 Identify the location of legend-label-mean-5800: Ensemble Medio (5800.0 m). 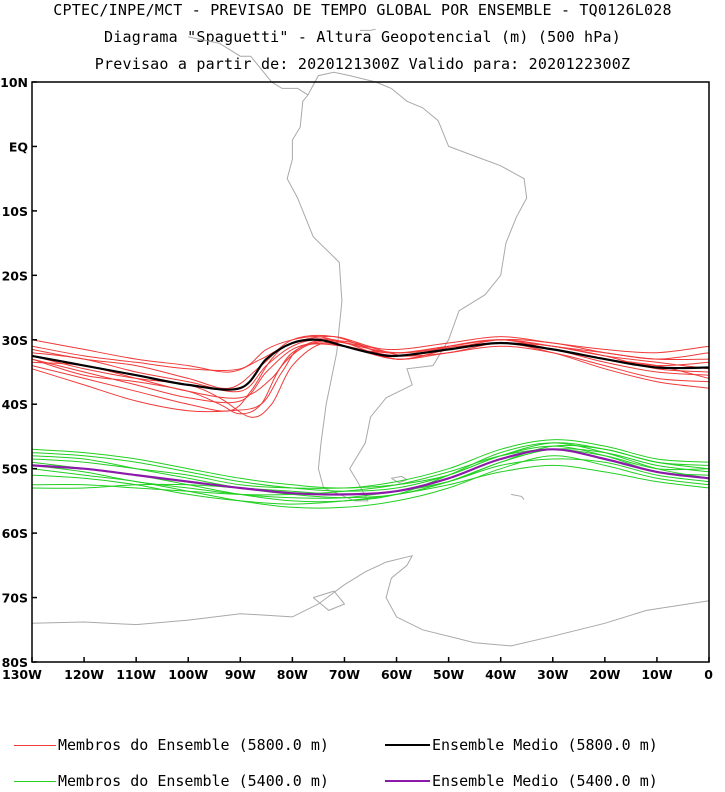
(545, 745).